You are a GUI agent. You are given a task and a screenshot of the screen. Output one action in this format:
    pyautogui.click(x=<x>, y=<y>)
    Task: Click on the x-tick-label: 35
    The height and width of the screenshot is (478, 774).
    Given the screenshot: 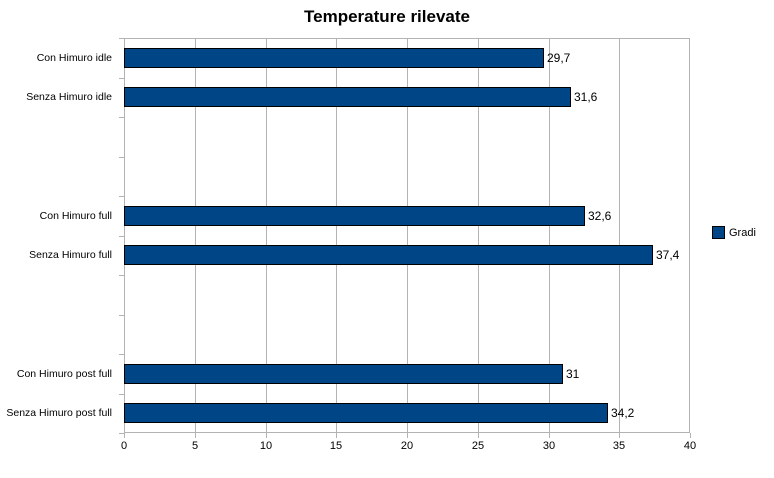 What is the action you would take?
    pyautogui.click(x=619, y=446)
    